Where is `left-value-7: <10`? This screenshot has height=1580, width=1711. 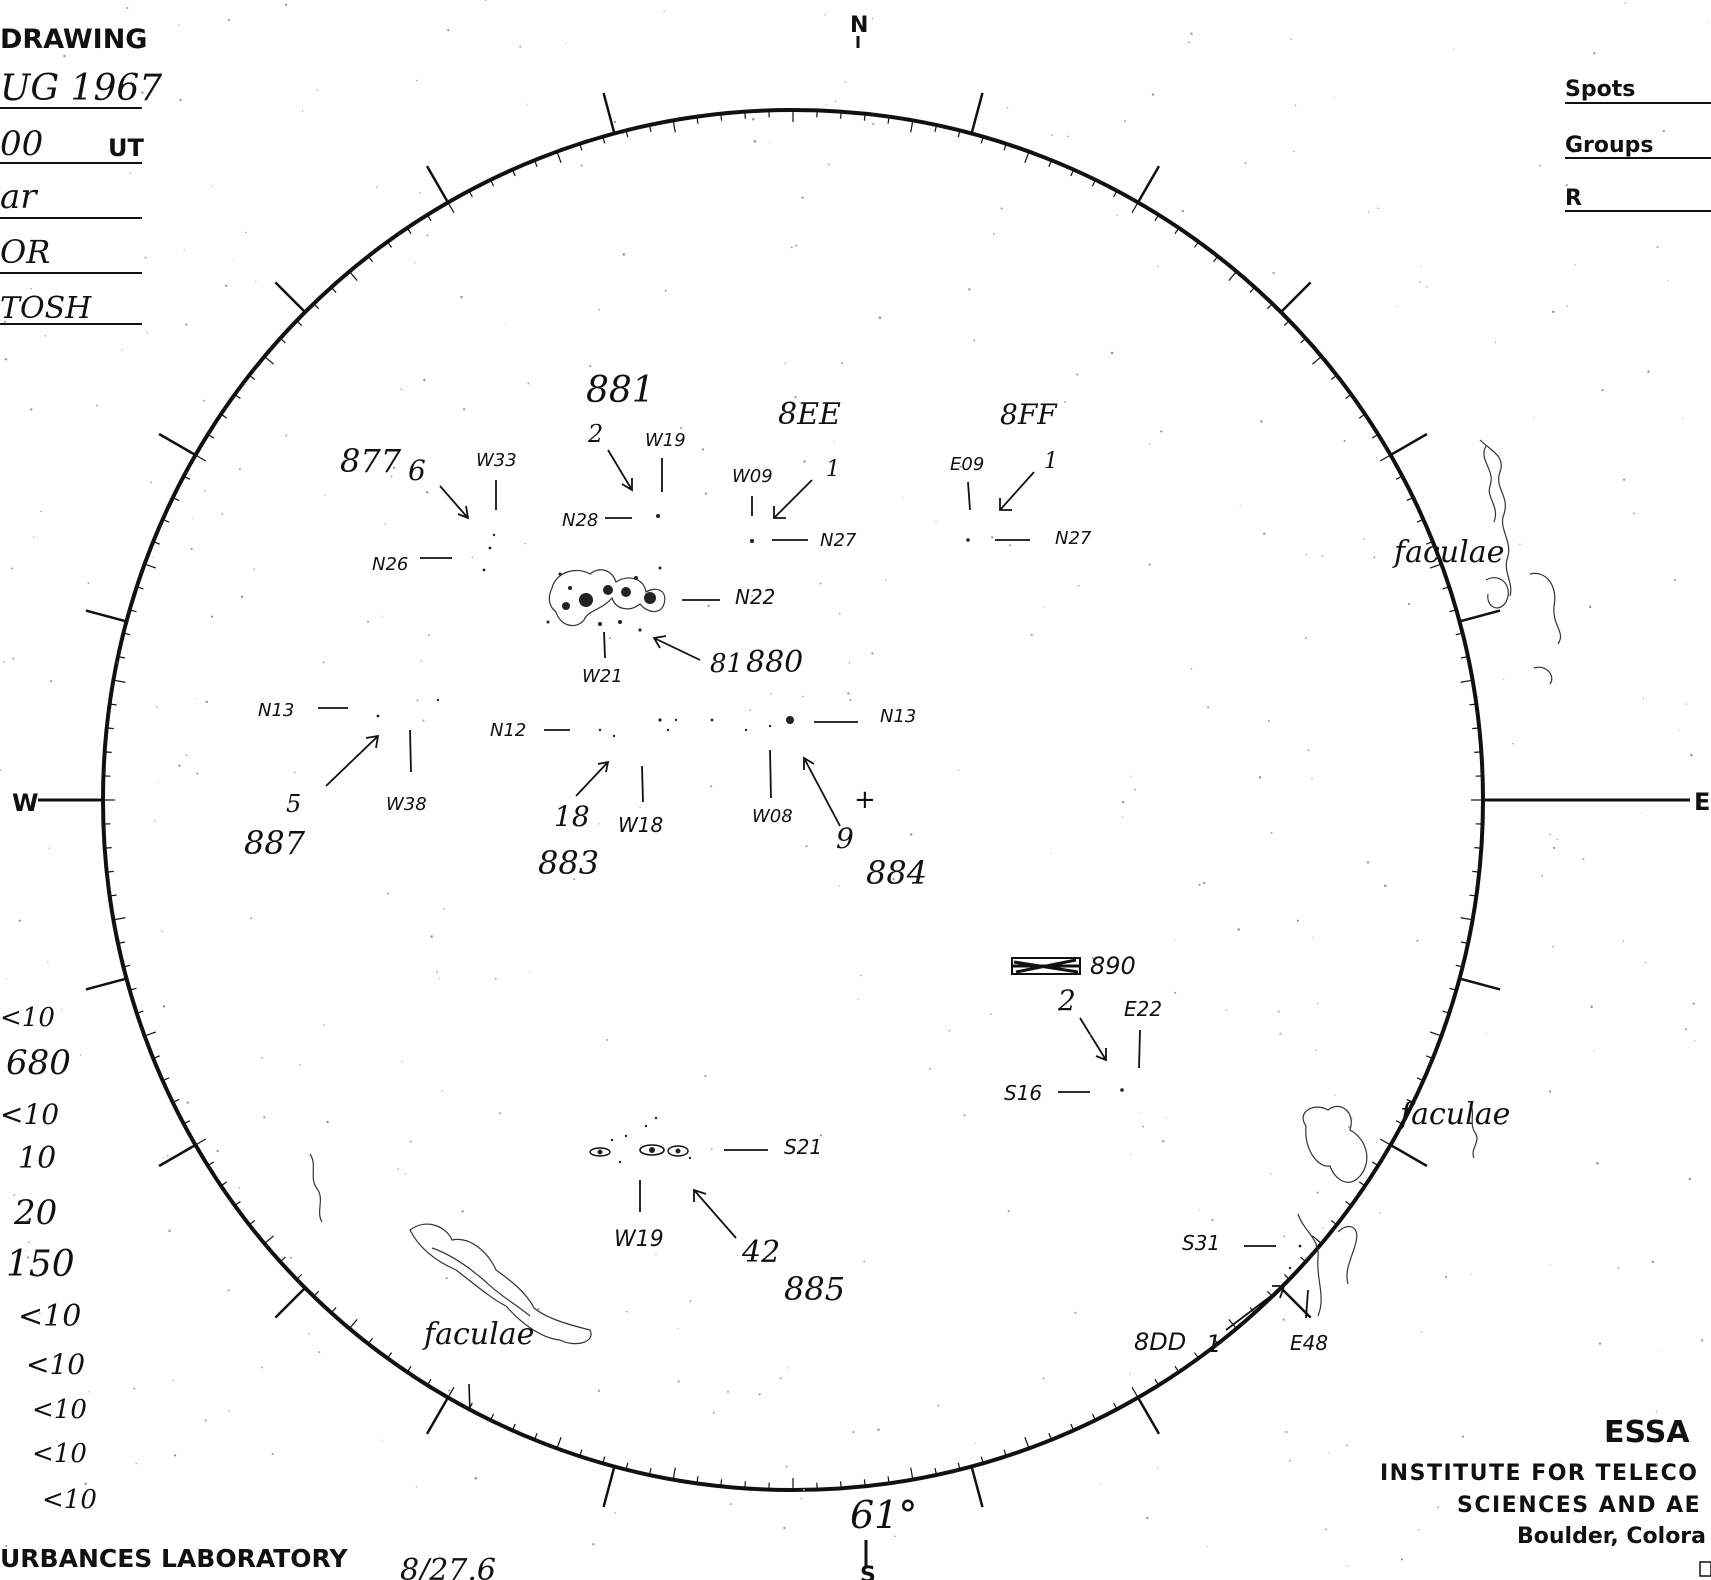
left-value-7: <10 is located at coordinates (49, 1316).